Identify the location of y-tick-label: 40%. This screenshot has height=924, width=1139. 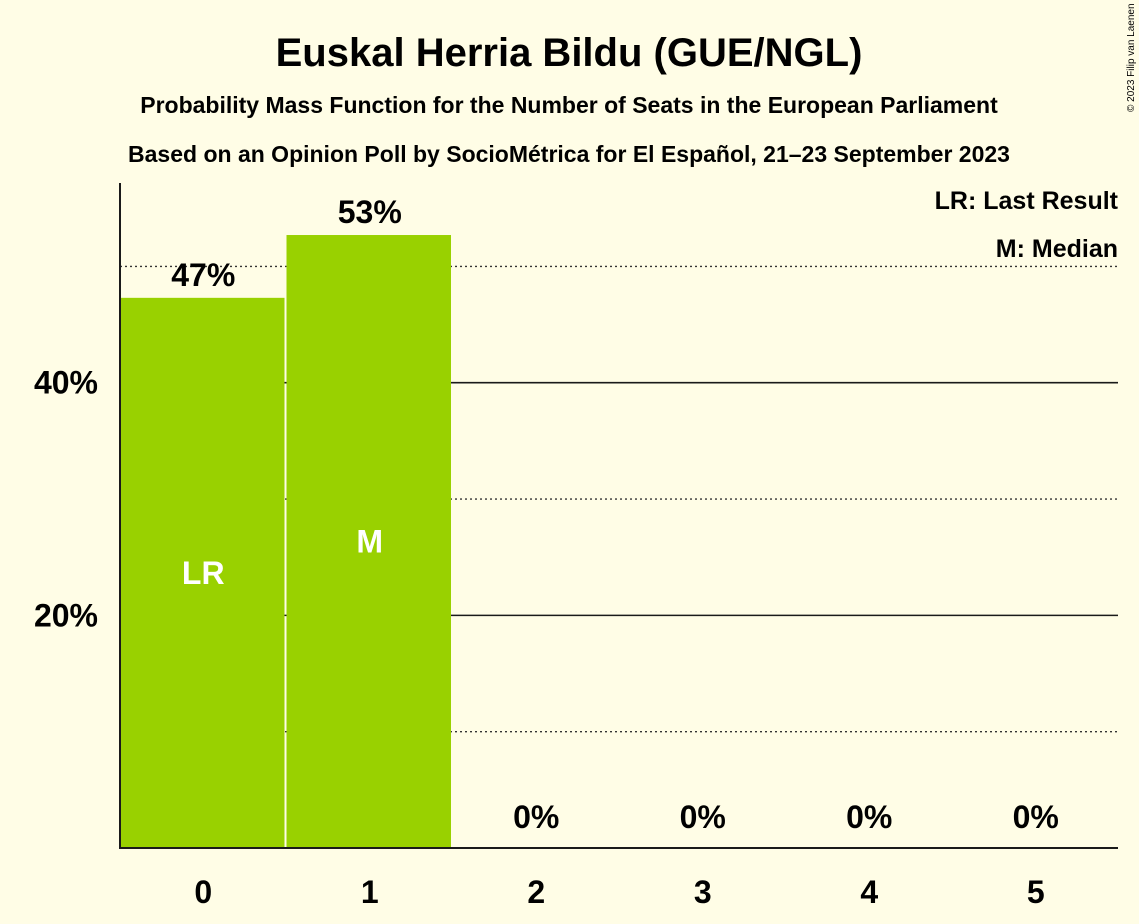
(66, 383).